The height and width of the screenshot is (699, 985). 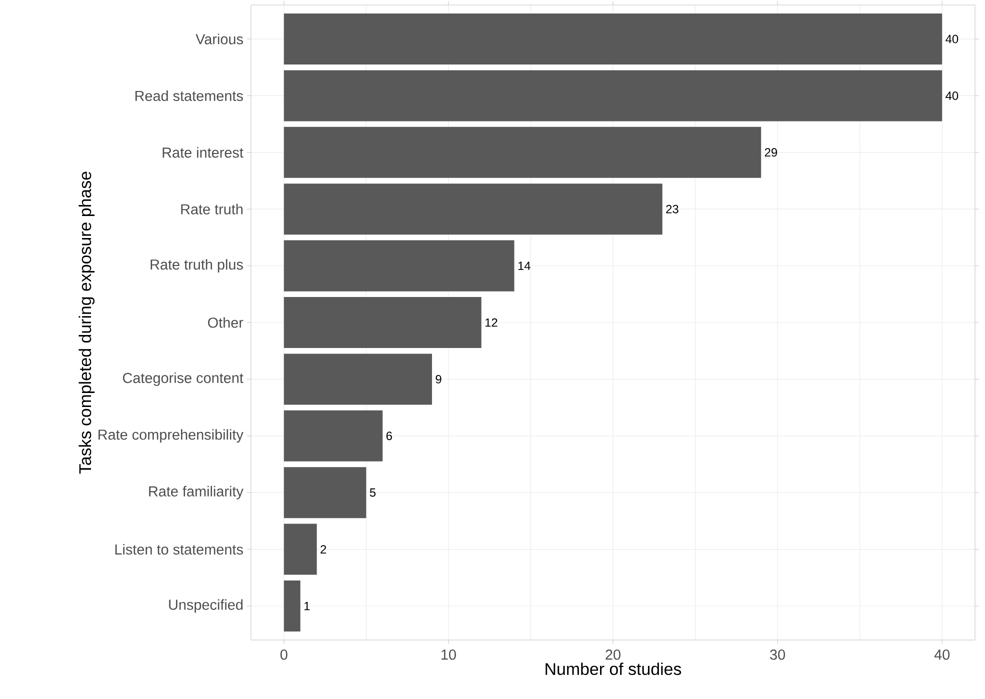 What do you see at coordinates (449, 655) in the screenshot?
I see `x-tick-label: 10` at bounding box center [449, 655].